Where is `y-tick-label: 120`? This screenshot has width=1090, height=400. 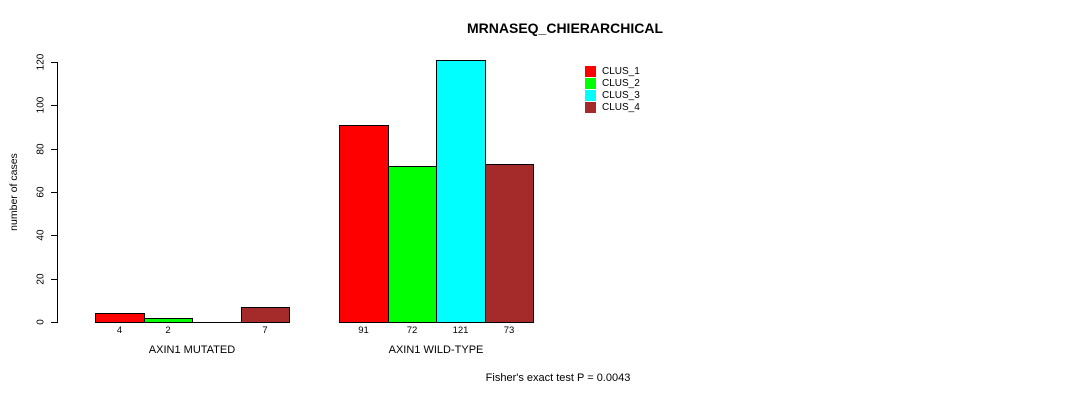
y-tick-label: 120 is located at coordinates (41, 62).